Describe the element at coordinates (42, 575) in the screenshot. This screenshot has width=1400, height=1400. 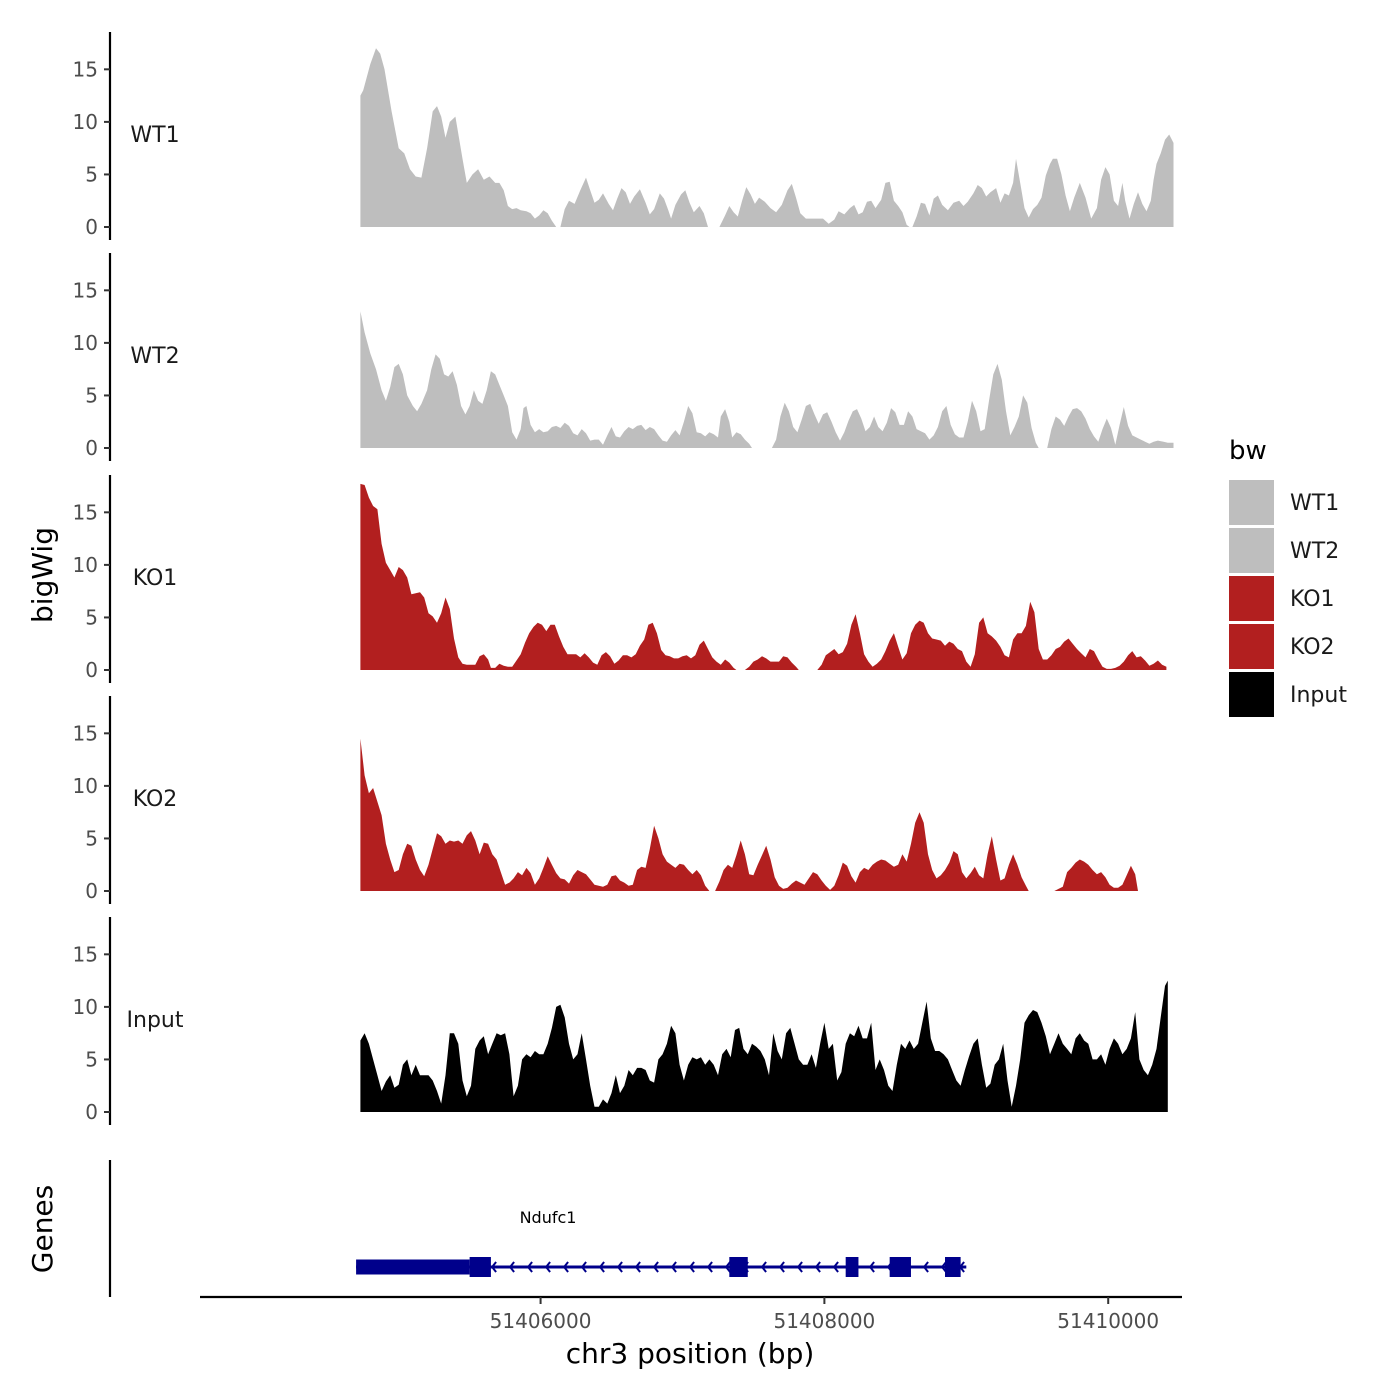
I see `y-axis-title: bigWig` at that location.